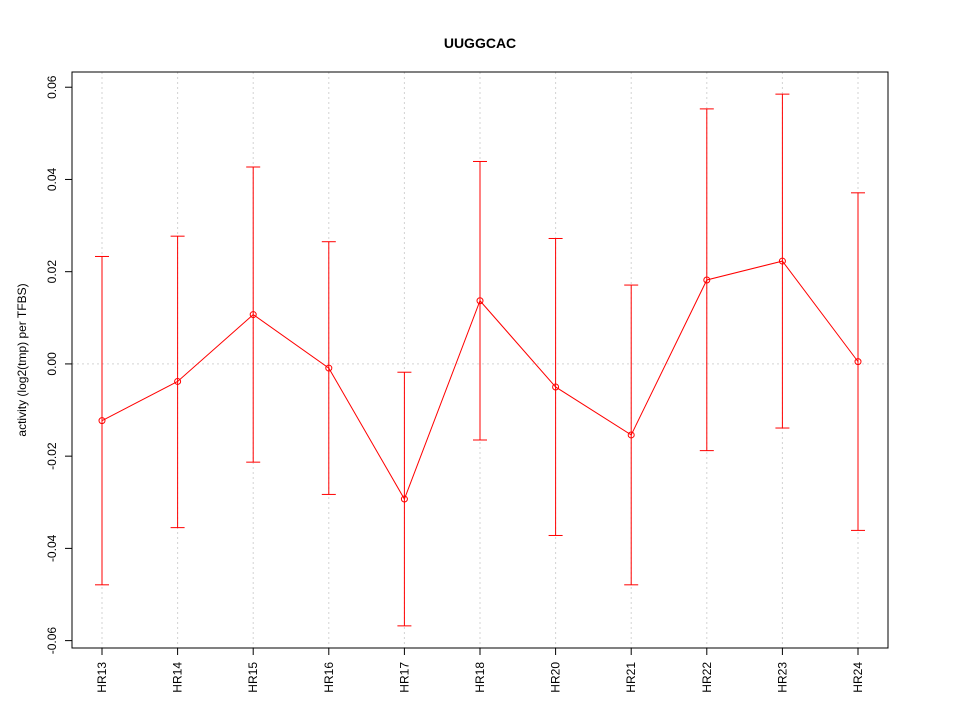  Describe the element at coordinates (480, 677) in the screenshot. I see `x-tick-label: HR18` at that location.